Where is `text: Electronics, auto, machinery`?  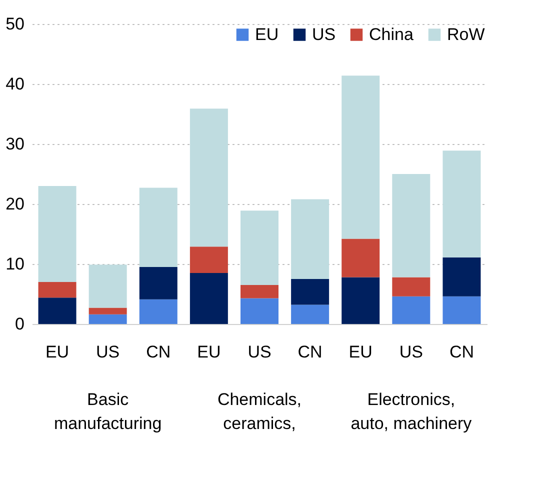
text: Electronics, auto, machinery is located at coordinates (411, 411).